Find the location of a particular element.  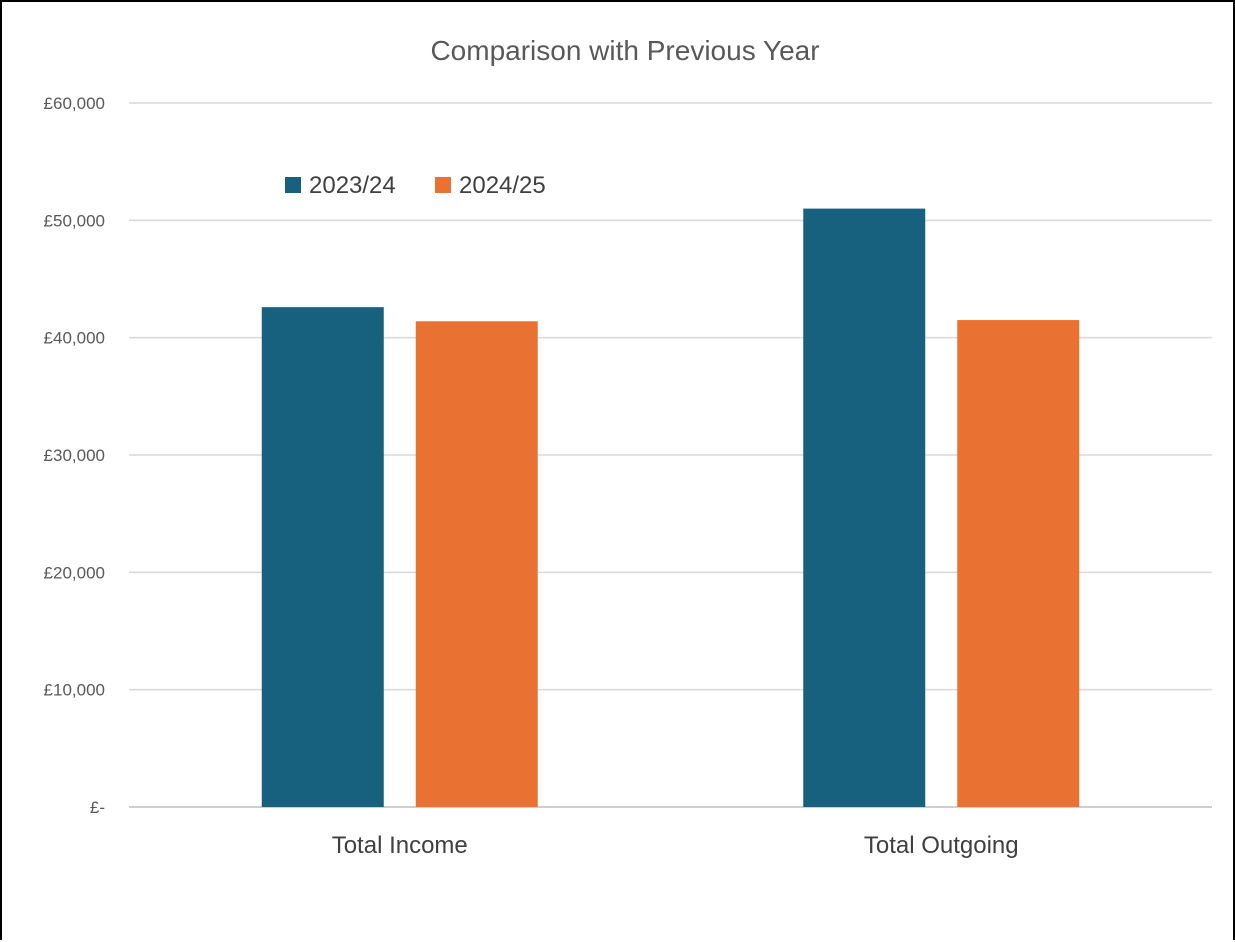

legend: 2023/24 2024/25 is located at coordinates (415, 185).